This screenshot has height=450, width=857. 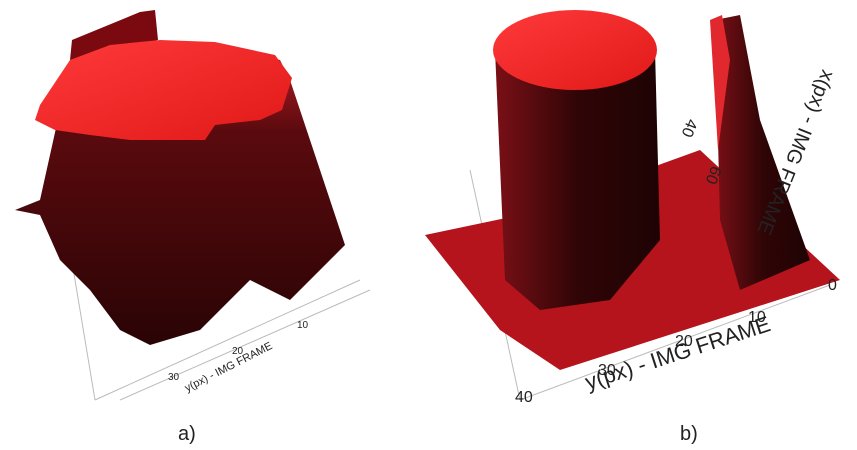 What do you see at coordinates (762, 152) in the screenshot?
I see `surface-peak` at bounding box center [762, 152].